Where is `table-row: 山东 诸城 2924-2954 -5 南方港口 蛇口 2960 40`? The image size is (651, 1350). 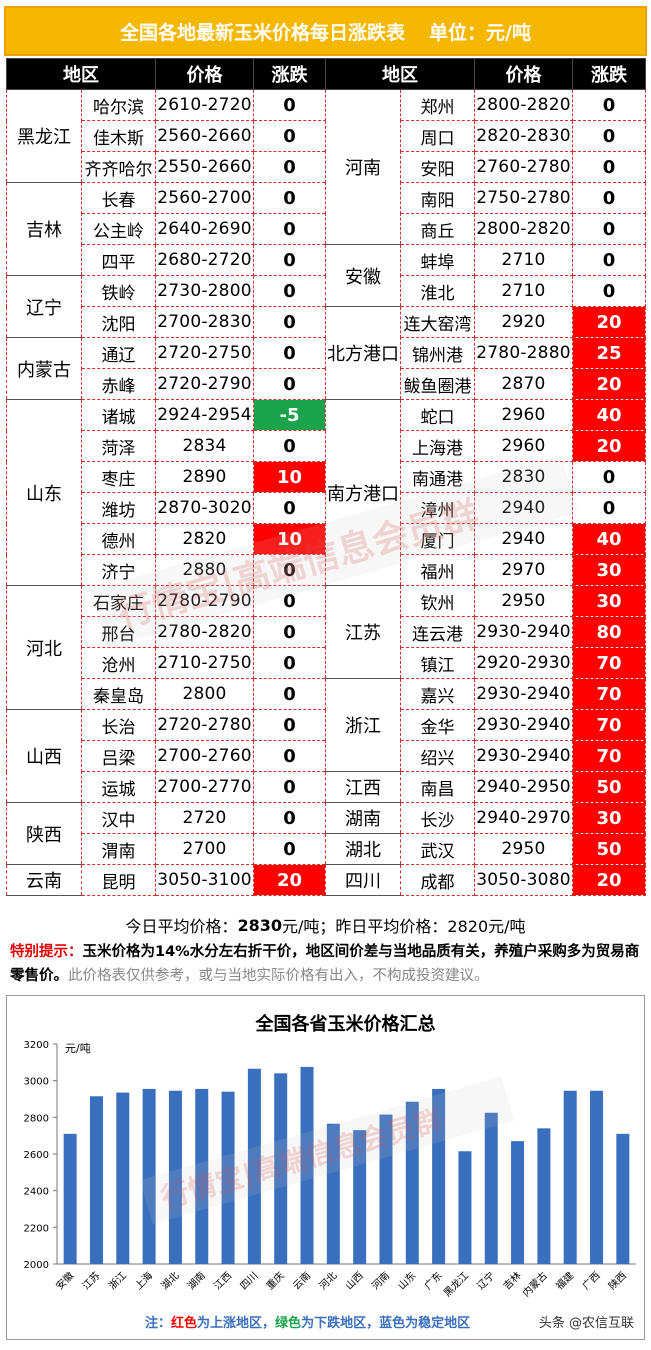
table-row: 山东 诸城 2924-2954 -5 南方港口 蛇口 2960 40 is located at coordinates (326, 492).